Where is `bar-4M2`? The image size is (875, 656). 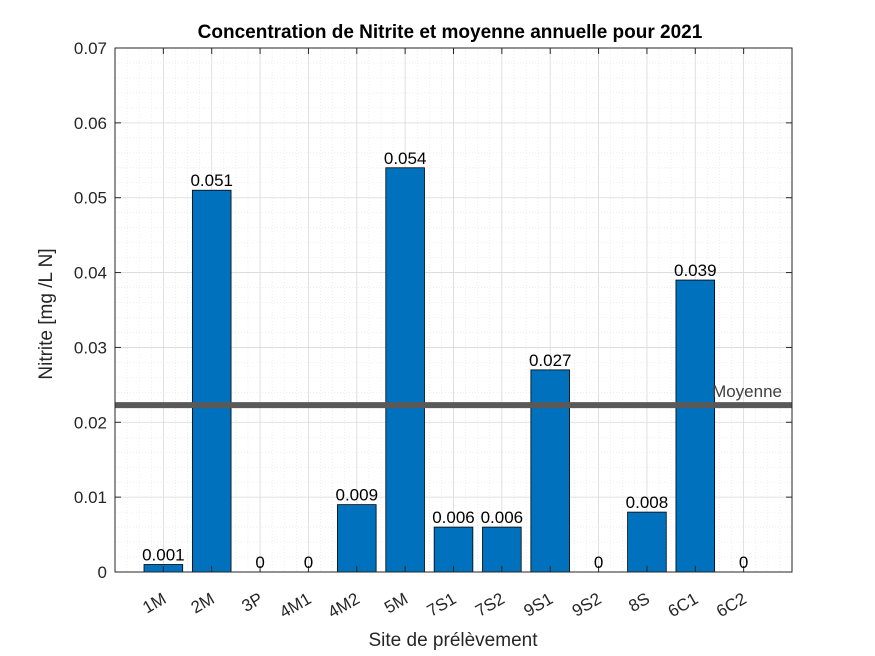
bar-4M2 is located at coordinates (357, 538).